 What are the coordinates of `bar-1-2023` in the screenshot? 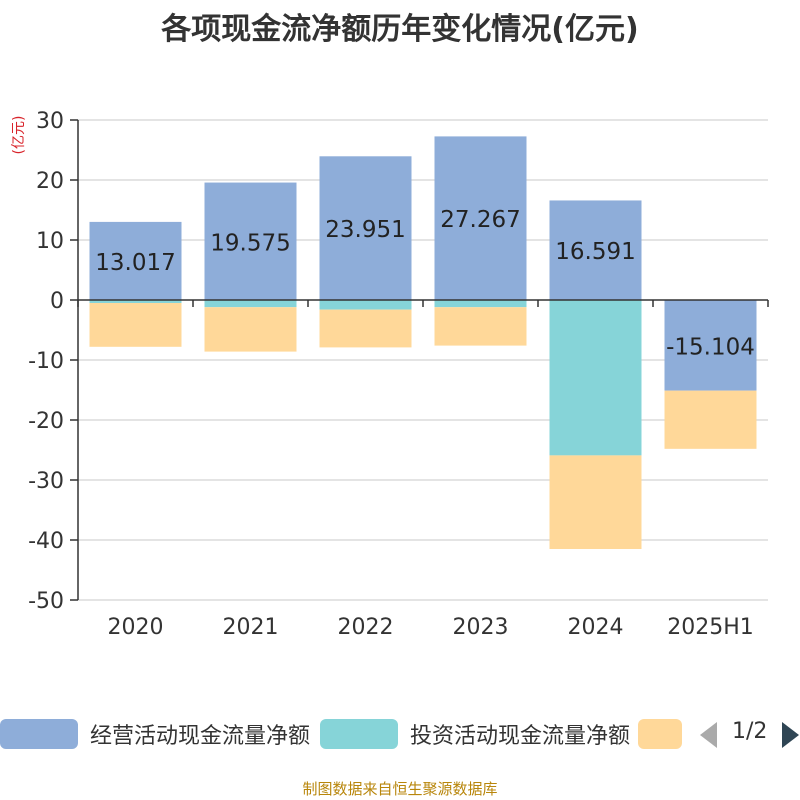 It's located at (480, 304).